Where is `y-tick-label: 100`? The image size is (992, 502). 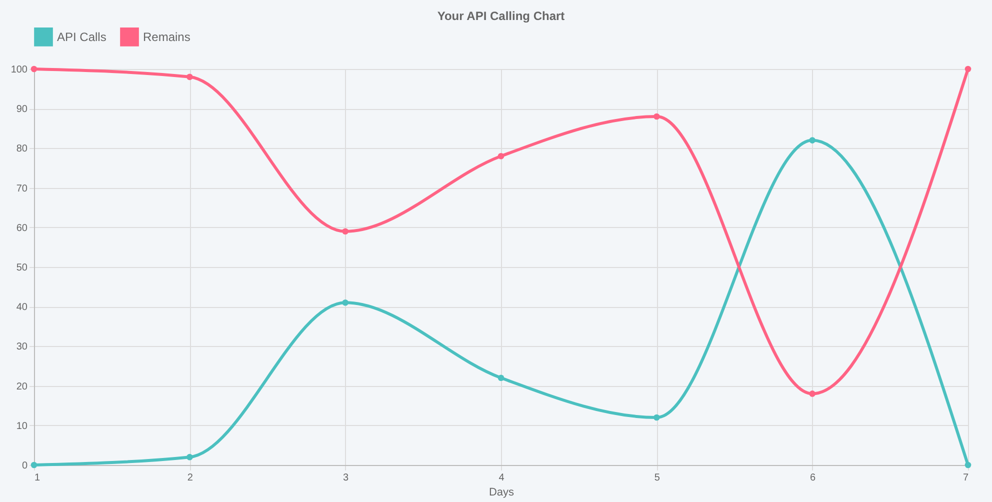 y-tick-label: 100 is located at coordinates (19, 70).